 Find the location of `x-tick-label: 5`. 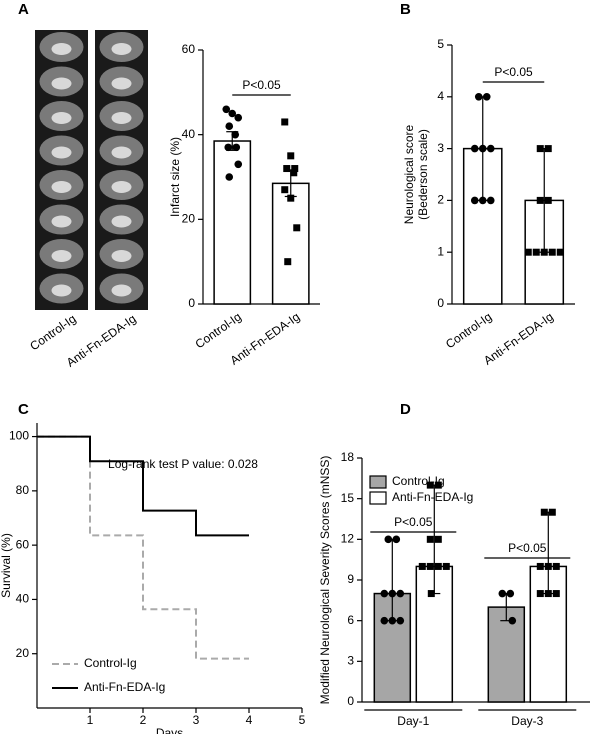

x-tick-label: 5 is located at coordinates (302, 720).